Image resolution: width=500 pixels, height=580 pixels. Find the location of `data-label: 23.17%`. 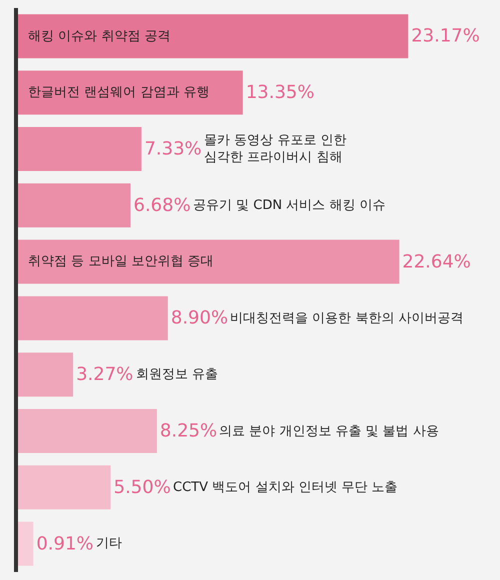

data-label: 23.17% is located at coordinates (445, 36).